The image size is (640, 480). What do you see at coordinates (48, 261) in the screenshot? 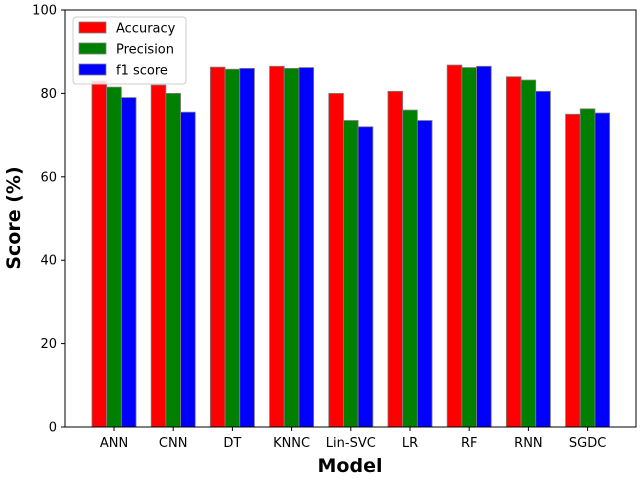
I see `y-tick-label: 40` at bounding box center [48, 261].